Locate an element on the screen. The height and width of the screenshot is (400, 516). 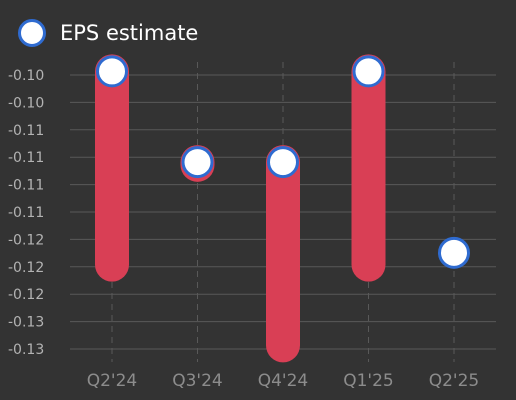
x-tick-label: Q2'25 is located at coordinates (454, 381).